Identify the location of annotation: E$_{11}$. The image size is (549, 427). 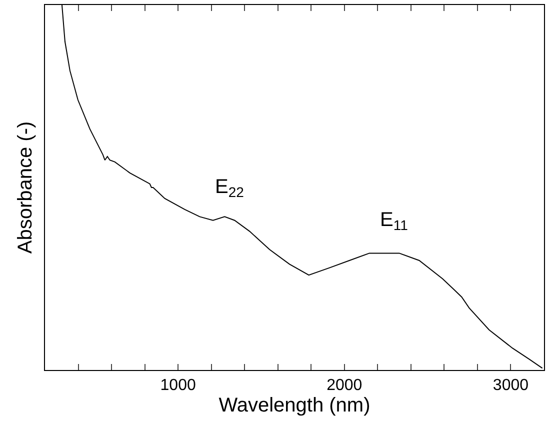
(394, 221).